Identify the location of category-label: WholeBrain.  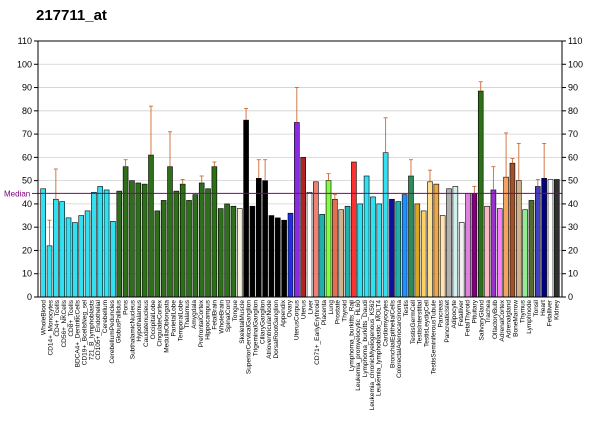
(221, 317).